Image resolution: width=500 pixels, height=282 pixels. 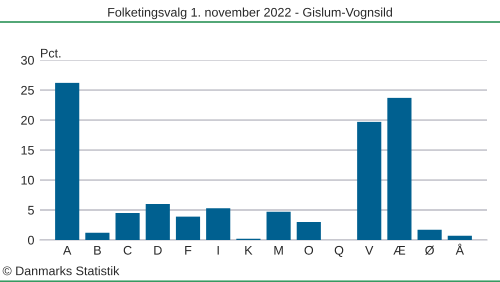 I want to click on y-tick-label: 25, so click(x=27, y=90).